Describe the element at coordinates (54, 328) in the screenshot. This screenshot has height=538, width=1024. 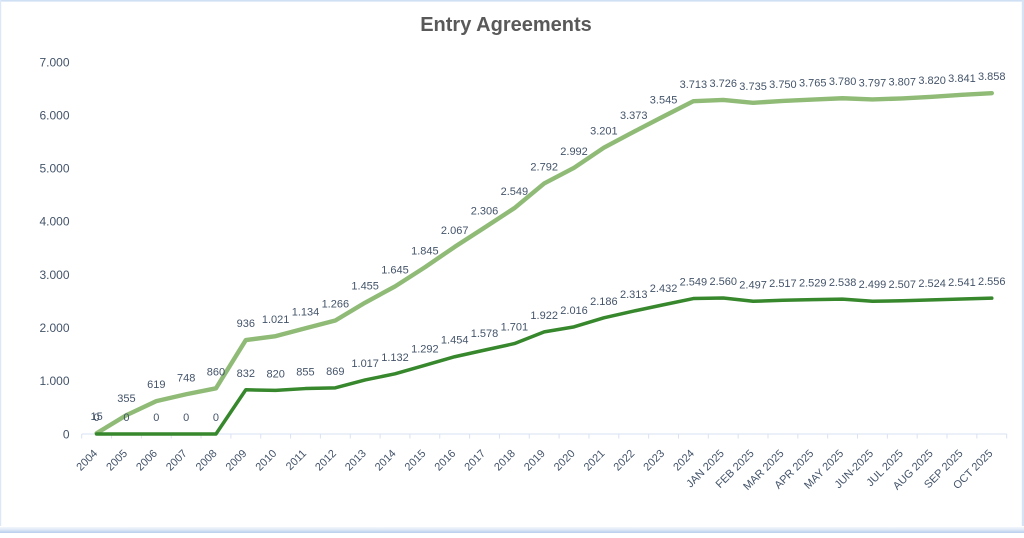
I see `svg-text: 2.000` at that location.